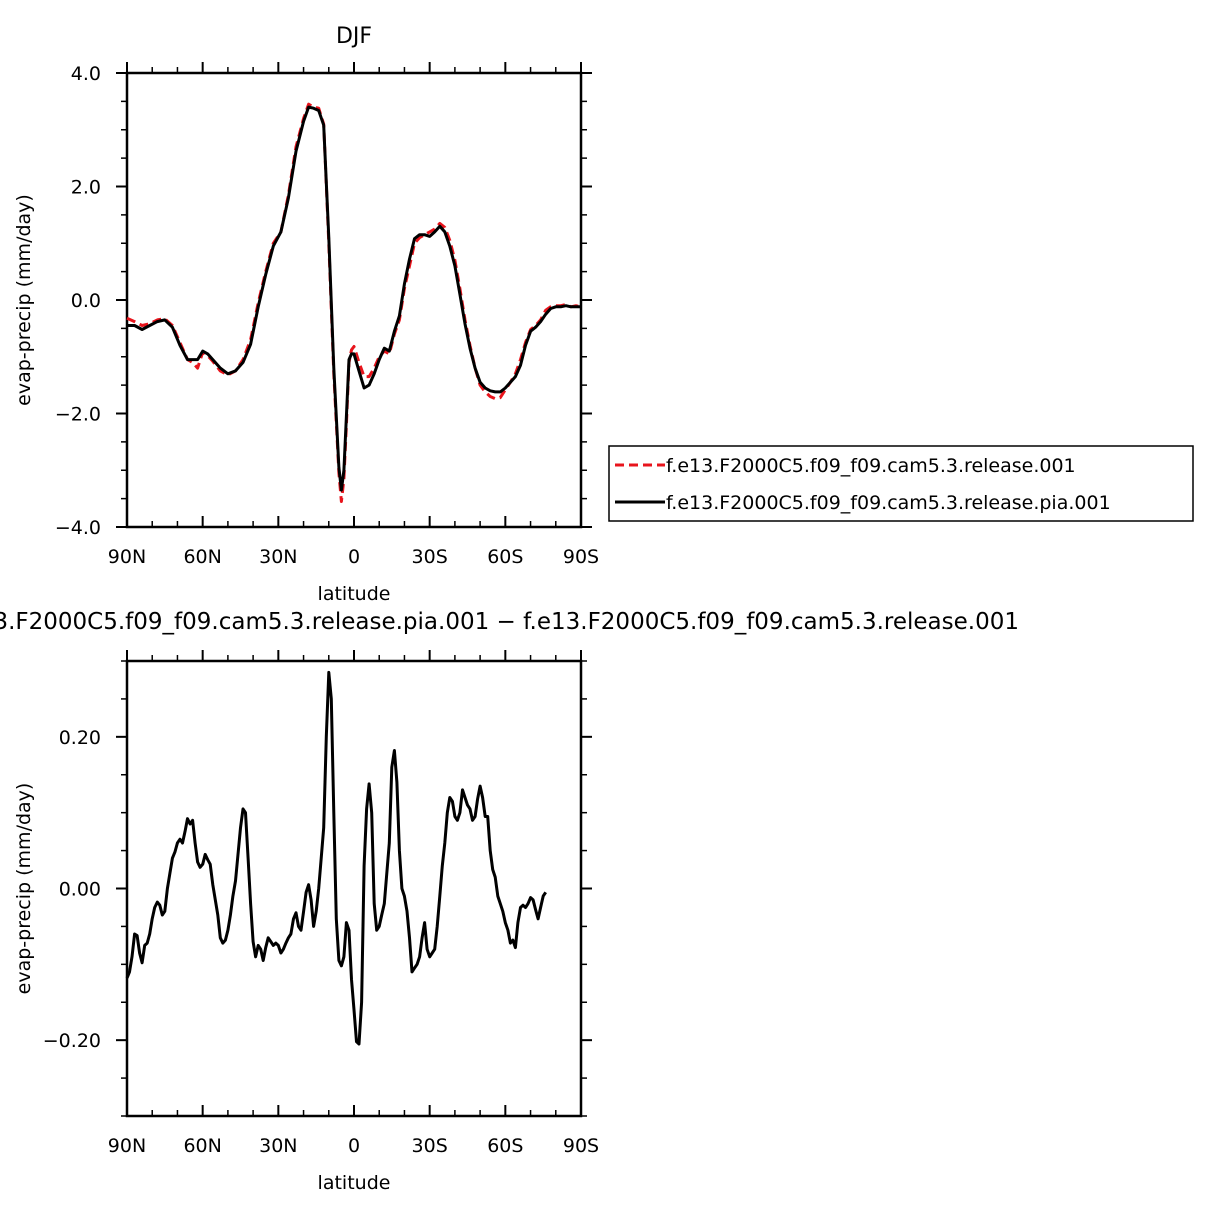 The height and width of the screenshot is (1213, 1210). Describe the element at coordinates (80, 890) in the screenshot. I see `y-tick-label: 0.00` at that location.